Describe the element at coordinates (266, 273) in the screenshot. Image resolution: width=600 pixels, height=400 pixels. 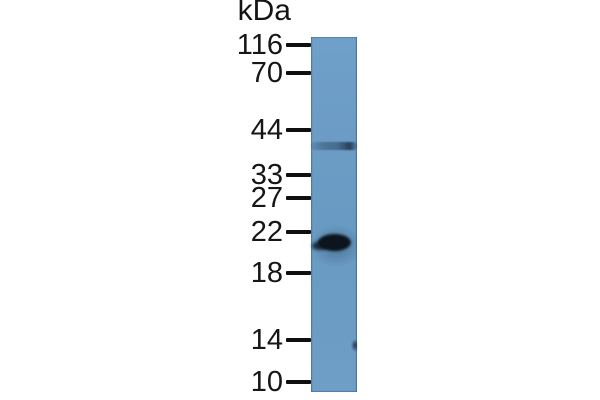
I see `marker-label: 18` at that location.